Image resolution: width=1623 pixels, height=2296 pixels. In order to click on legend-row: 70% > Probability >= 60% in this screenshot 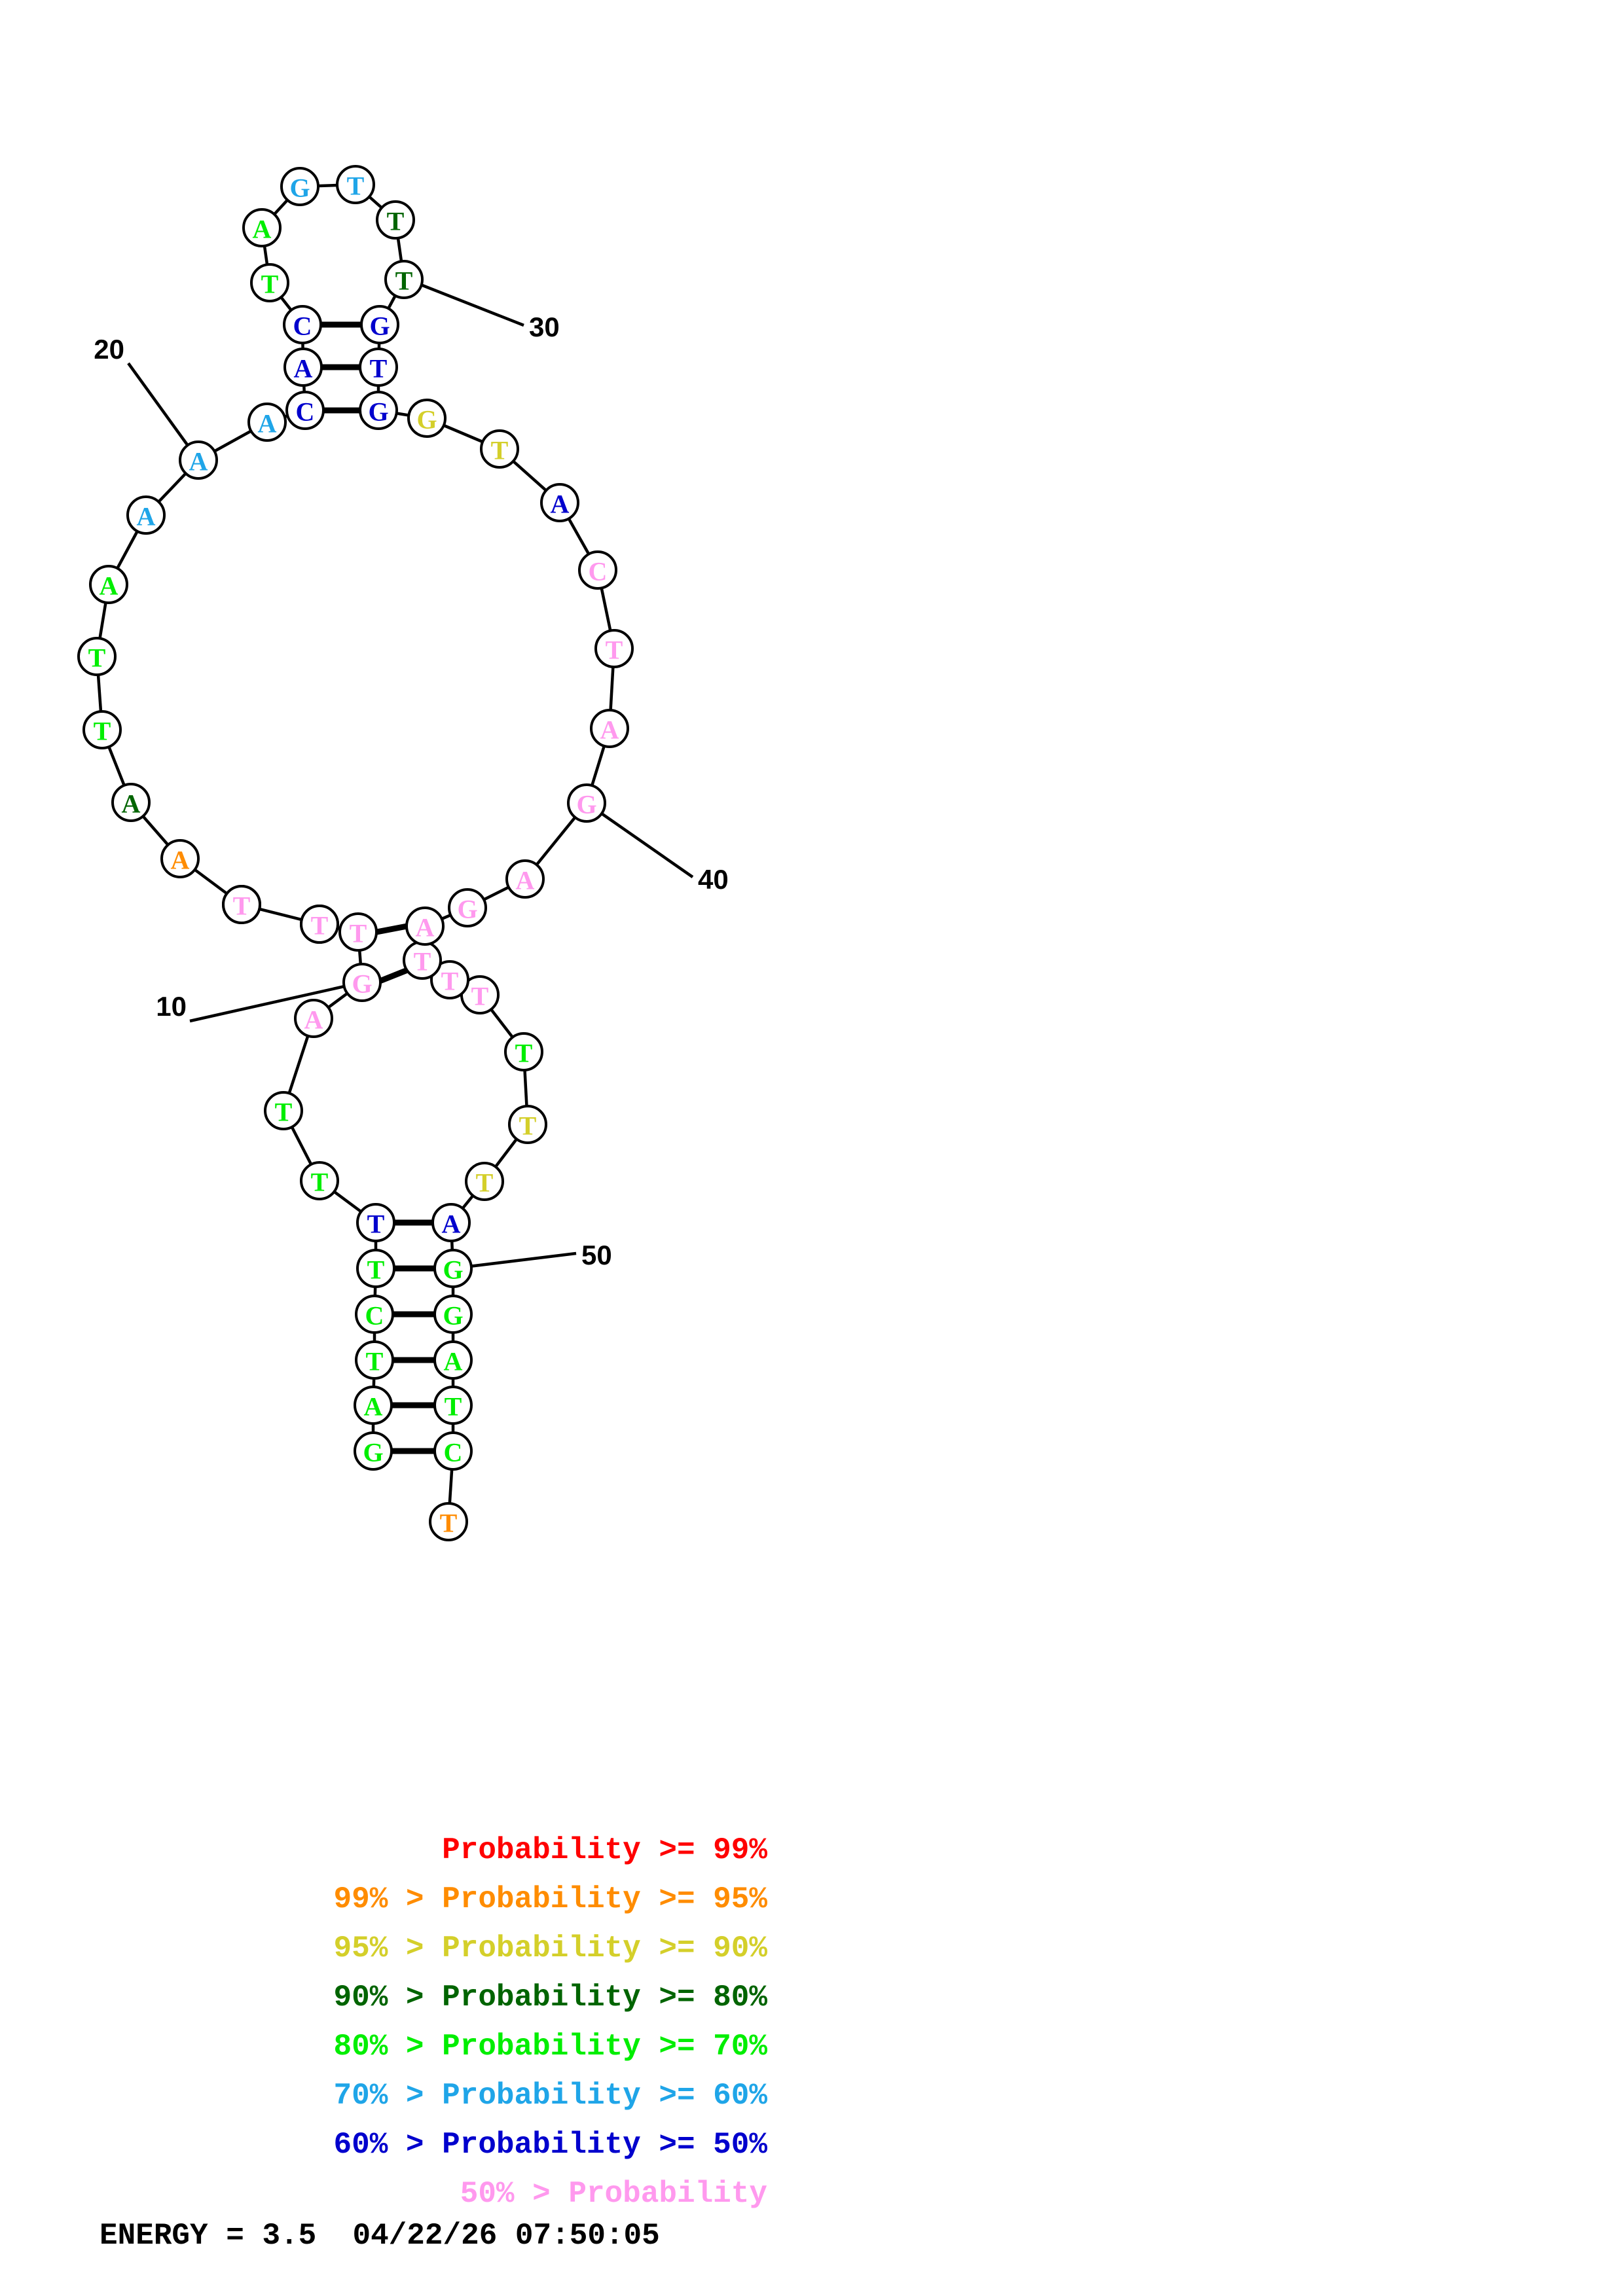, I will do `click(550, 2096)`.